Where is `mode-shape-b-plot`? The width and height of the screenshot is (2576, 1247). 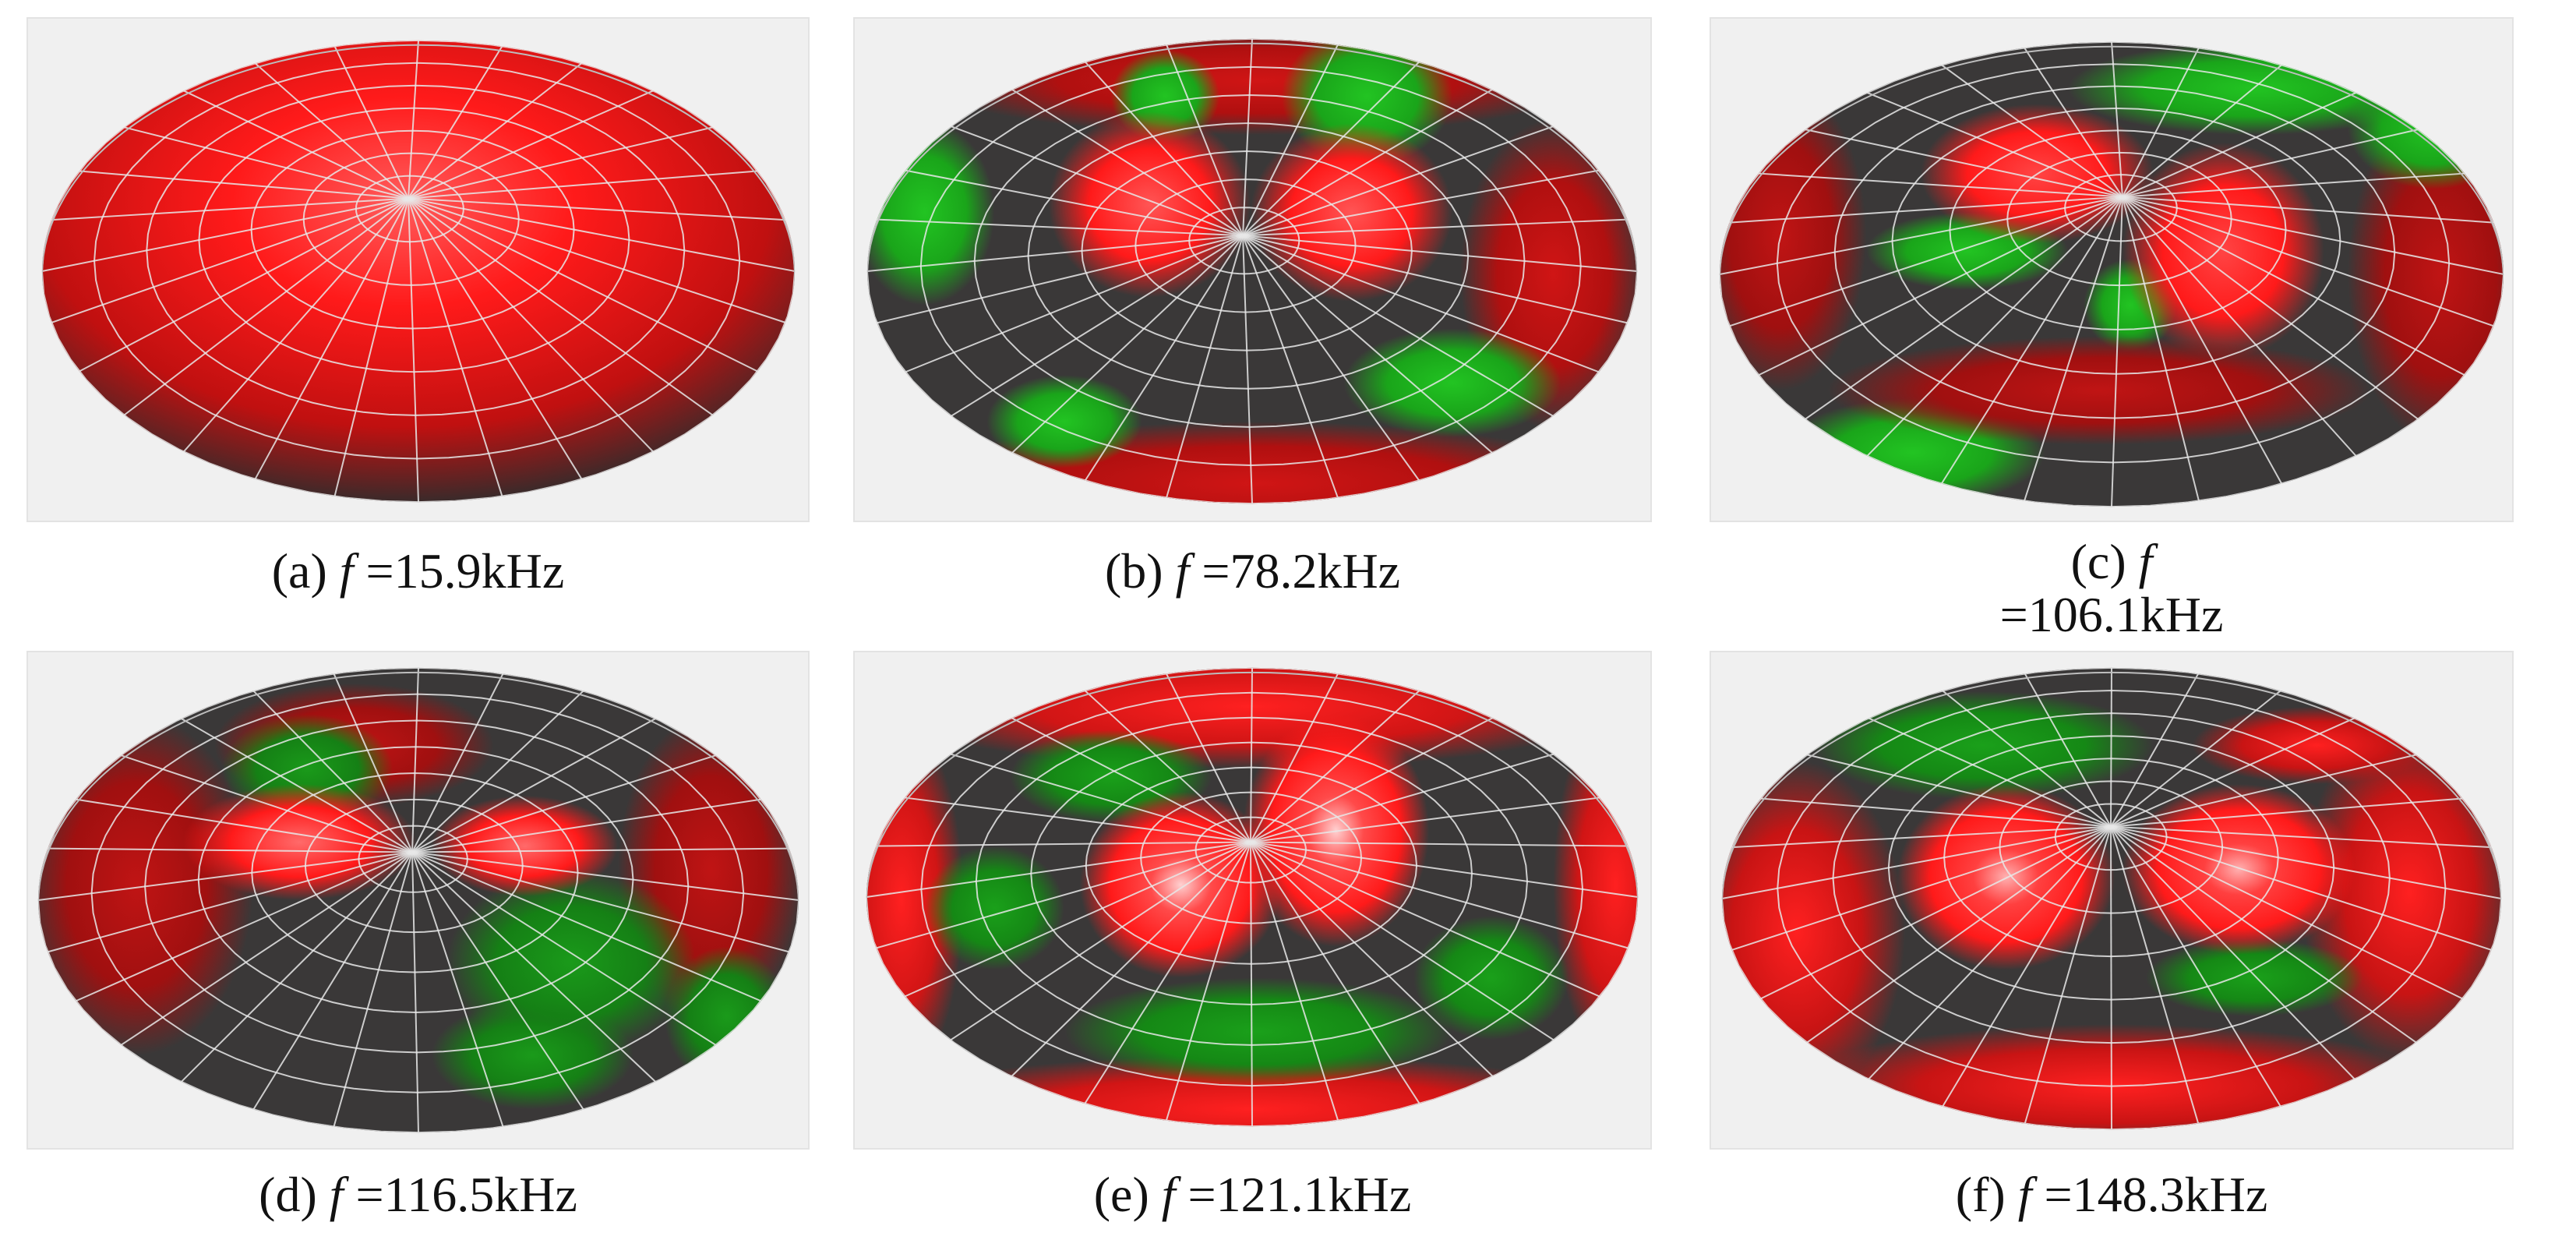 mode-shape-b-plot is located at coordinates (1252, 271).